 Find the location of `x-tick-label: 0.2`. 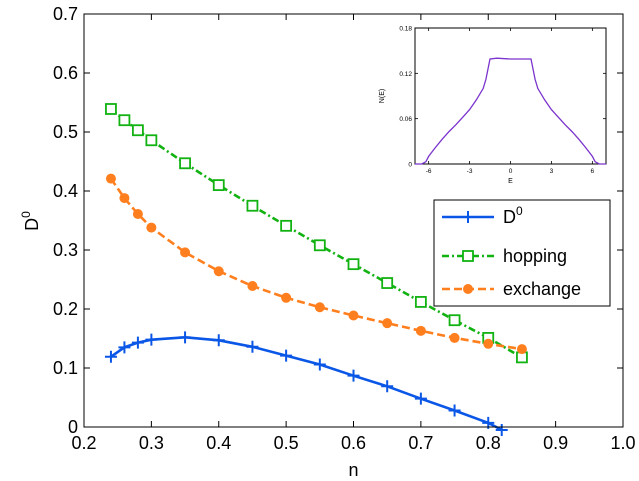

x-tick-label: 0.2 is located at coordinates (83, 443).